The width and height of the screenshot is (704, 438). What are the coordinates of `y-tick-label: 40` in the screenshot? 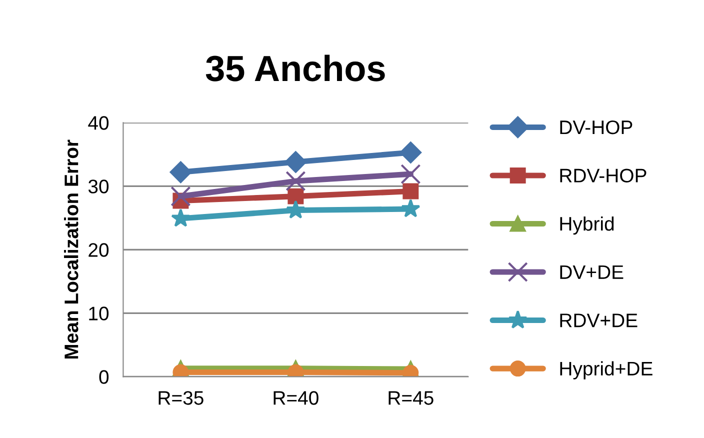 It's located at (98, 123).